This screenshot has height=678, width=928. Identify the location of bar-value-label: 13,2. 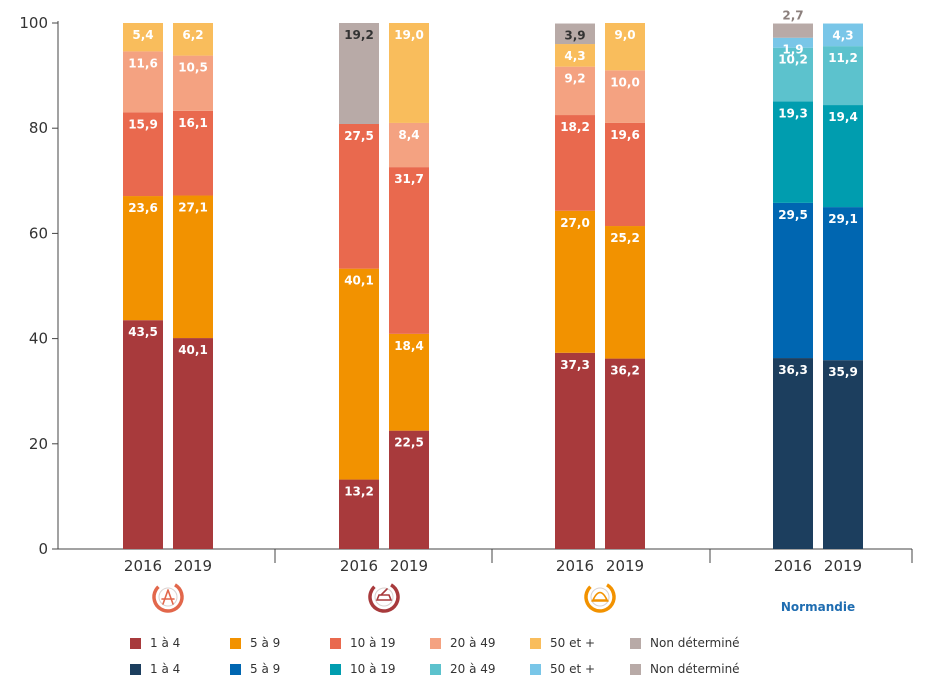
(359, 492).